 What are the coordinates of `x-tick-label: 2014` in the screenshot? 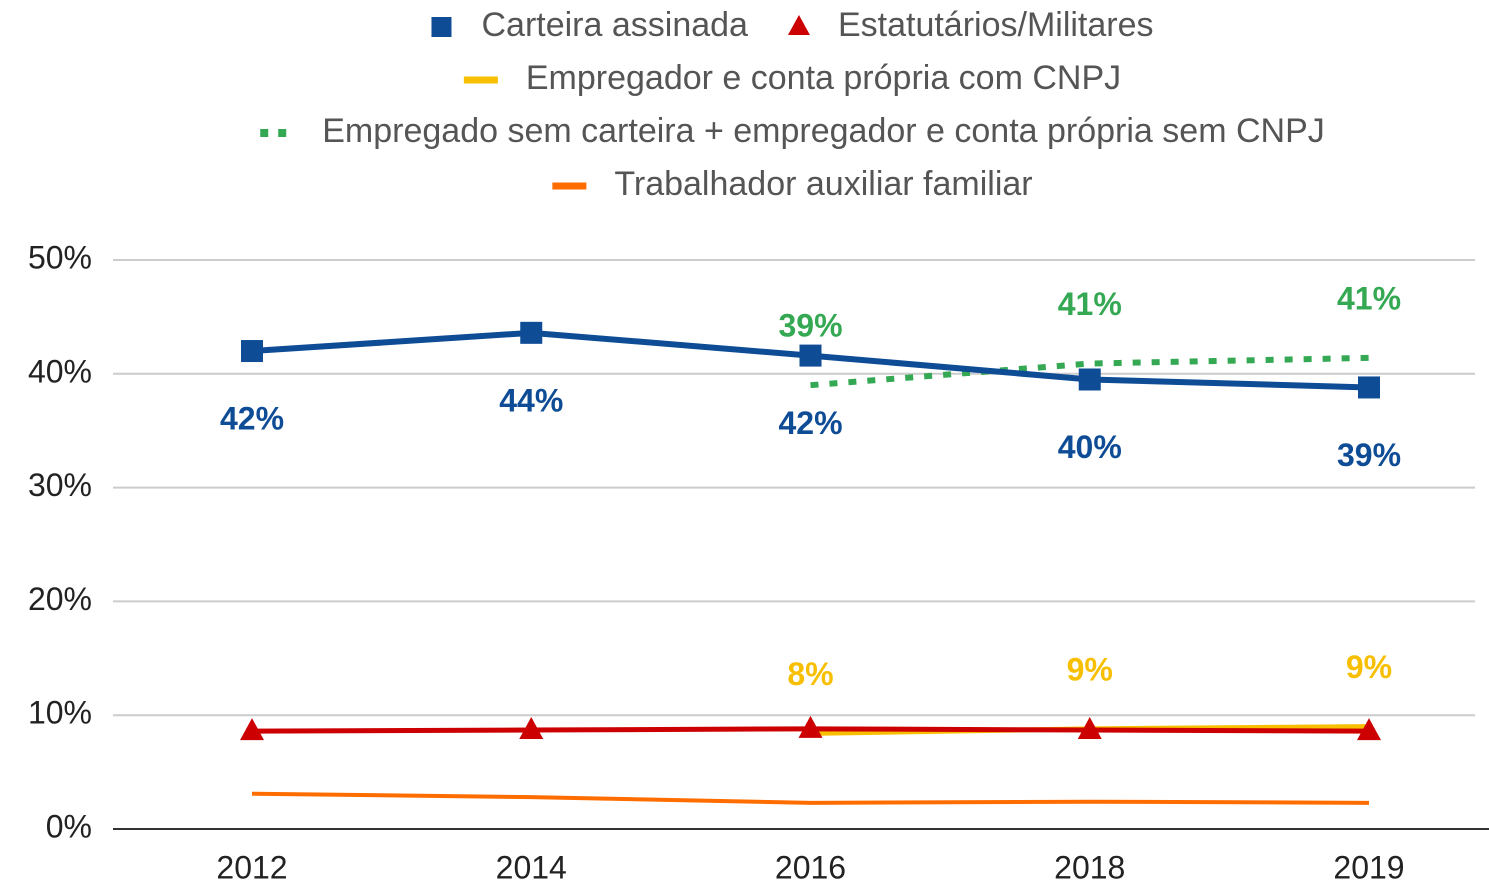 It's located at (531, 867).